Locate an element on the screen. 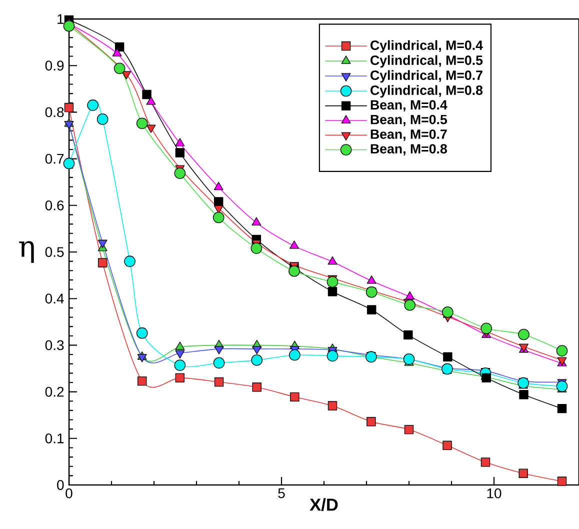 This screenshot has width=579, height=529. legend-label: Bean, M=0.4 is located at coordinates (409, 106).